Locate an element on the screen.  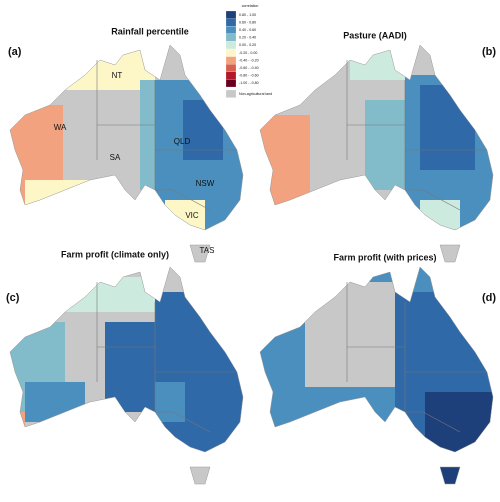
legend-label: -0.20 - 0.00 is located at coordinates (248, 53).